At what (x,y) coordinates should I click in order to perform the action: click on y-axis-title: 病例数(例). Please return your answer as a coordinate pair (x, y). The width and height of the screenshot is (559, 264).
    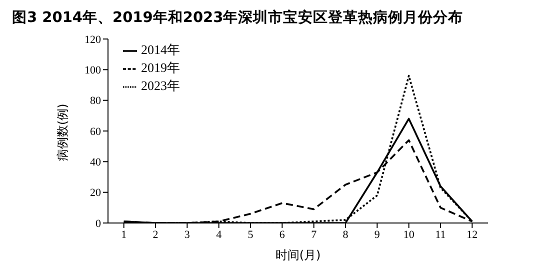
    Looking at the image, I should click on (62, 132).